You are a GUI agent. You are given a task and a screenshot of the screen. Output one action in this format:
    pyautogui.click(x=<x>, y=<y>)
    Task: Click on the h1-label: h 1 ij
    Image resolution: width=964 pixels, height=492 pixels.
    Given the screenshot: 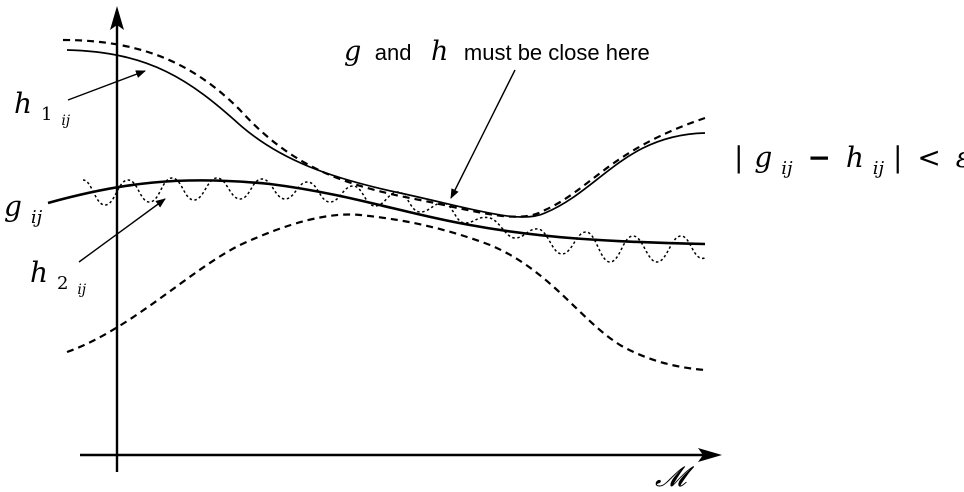 What is the action you would take?
    pyautogui.click(x=42, y=108)
    